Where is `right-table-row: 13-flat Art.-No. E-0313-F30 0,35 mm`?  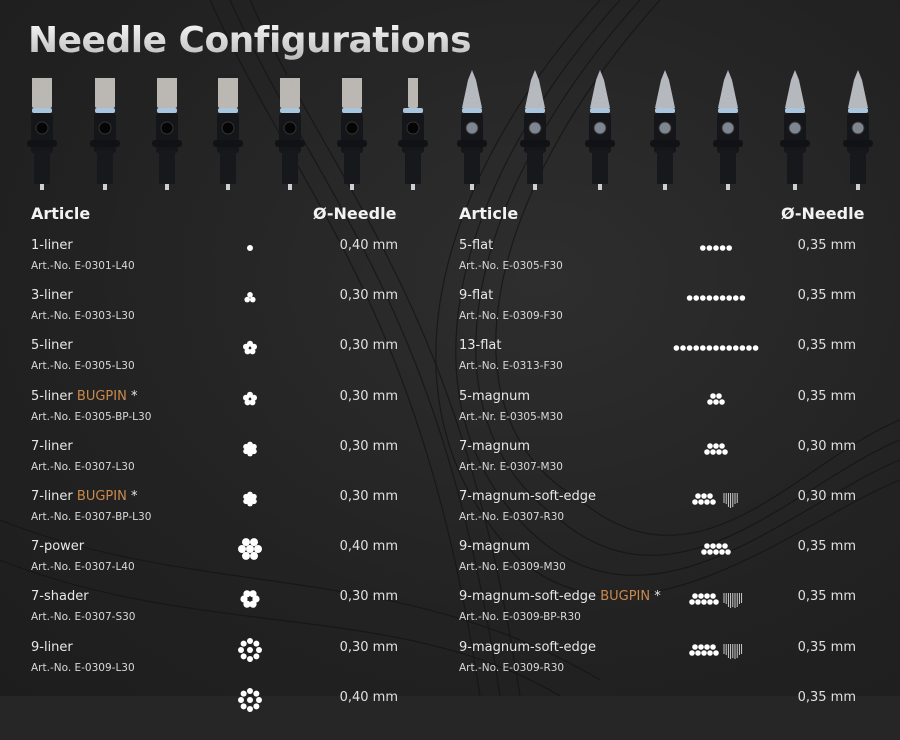
right-table-row: 13-flat Art.-No. E-0313-F30 0,35 mm is located at coordinates (450, 363).